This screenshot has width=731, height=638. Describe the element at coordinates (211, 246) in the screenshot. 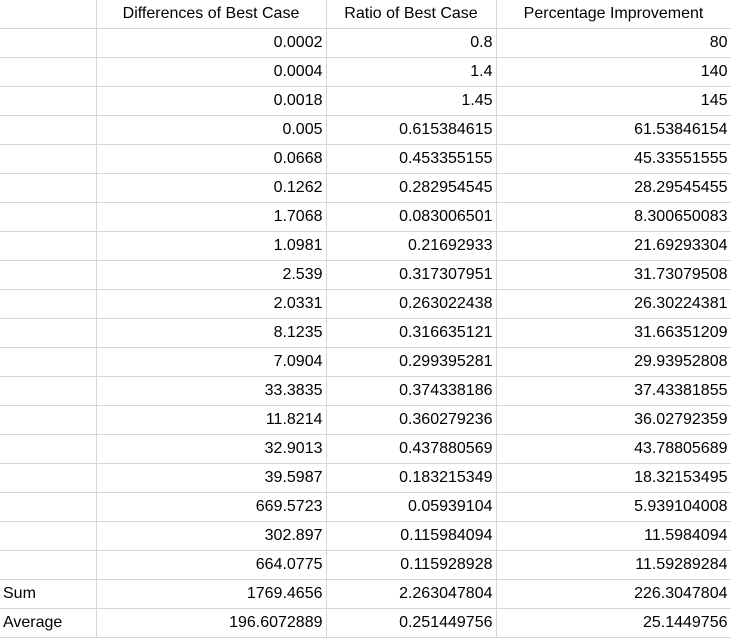

I see `difference-cell: 1.0981` at that location.